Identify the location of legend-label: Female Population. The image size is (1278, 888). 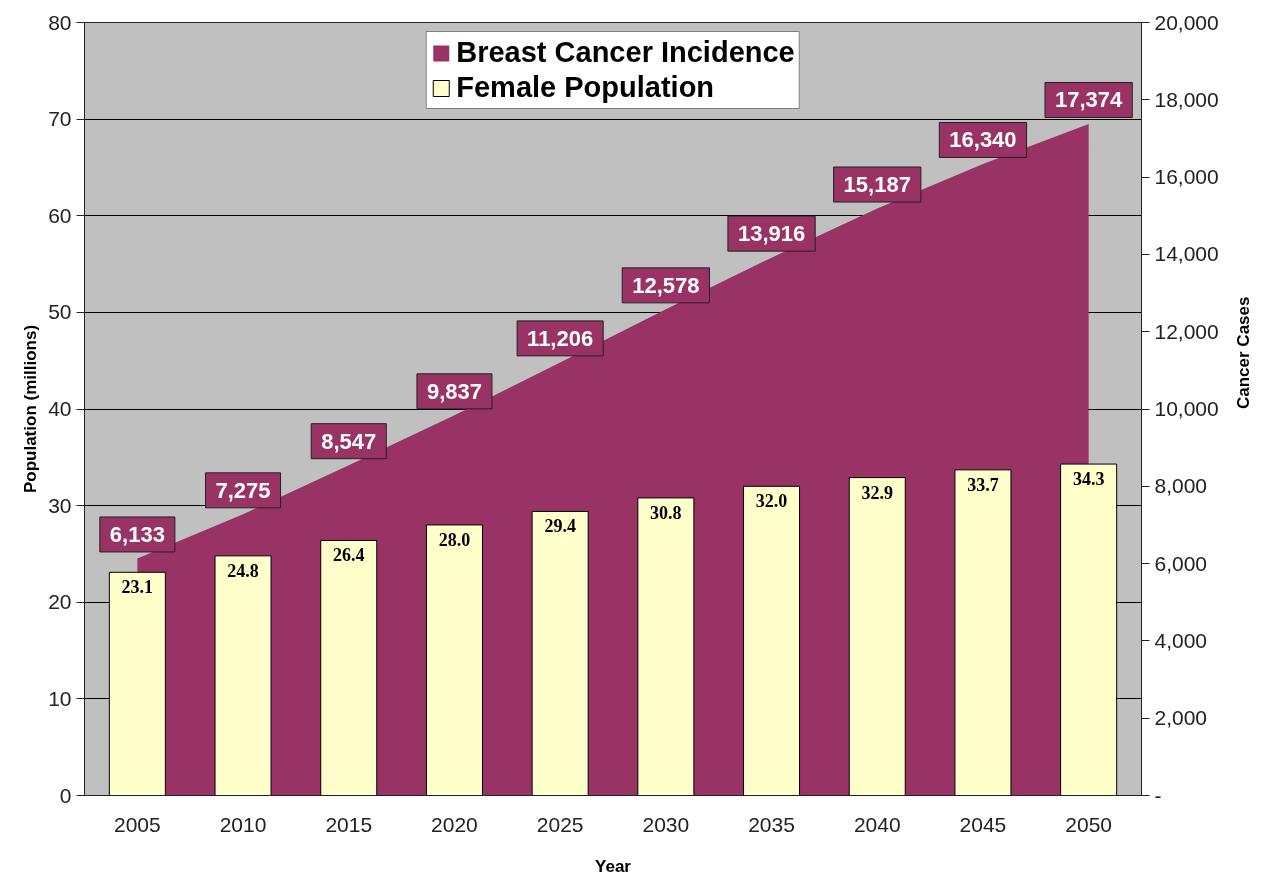
(585, 87).